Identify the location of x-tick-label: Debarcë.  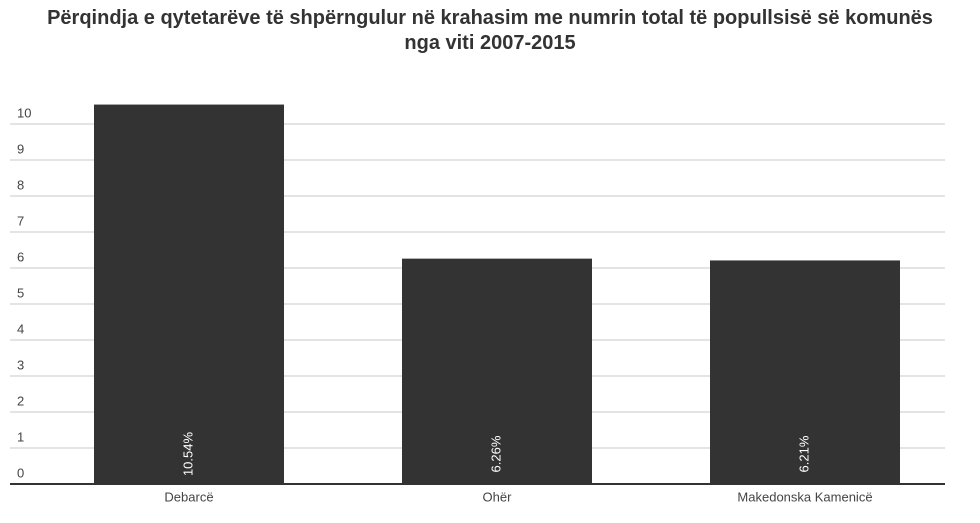
(188, 496).